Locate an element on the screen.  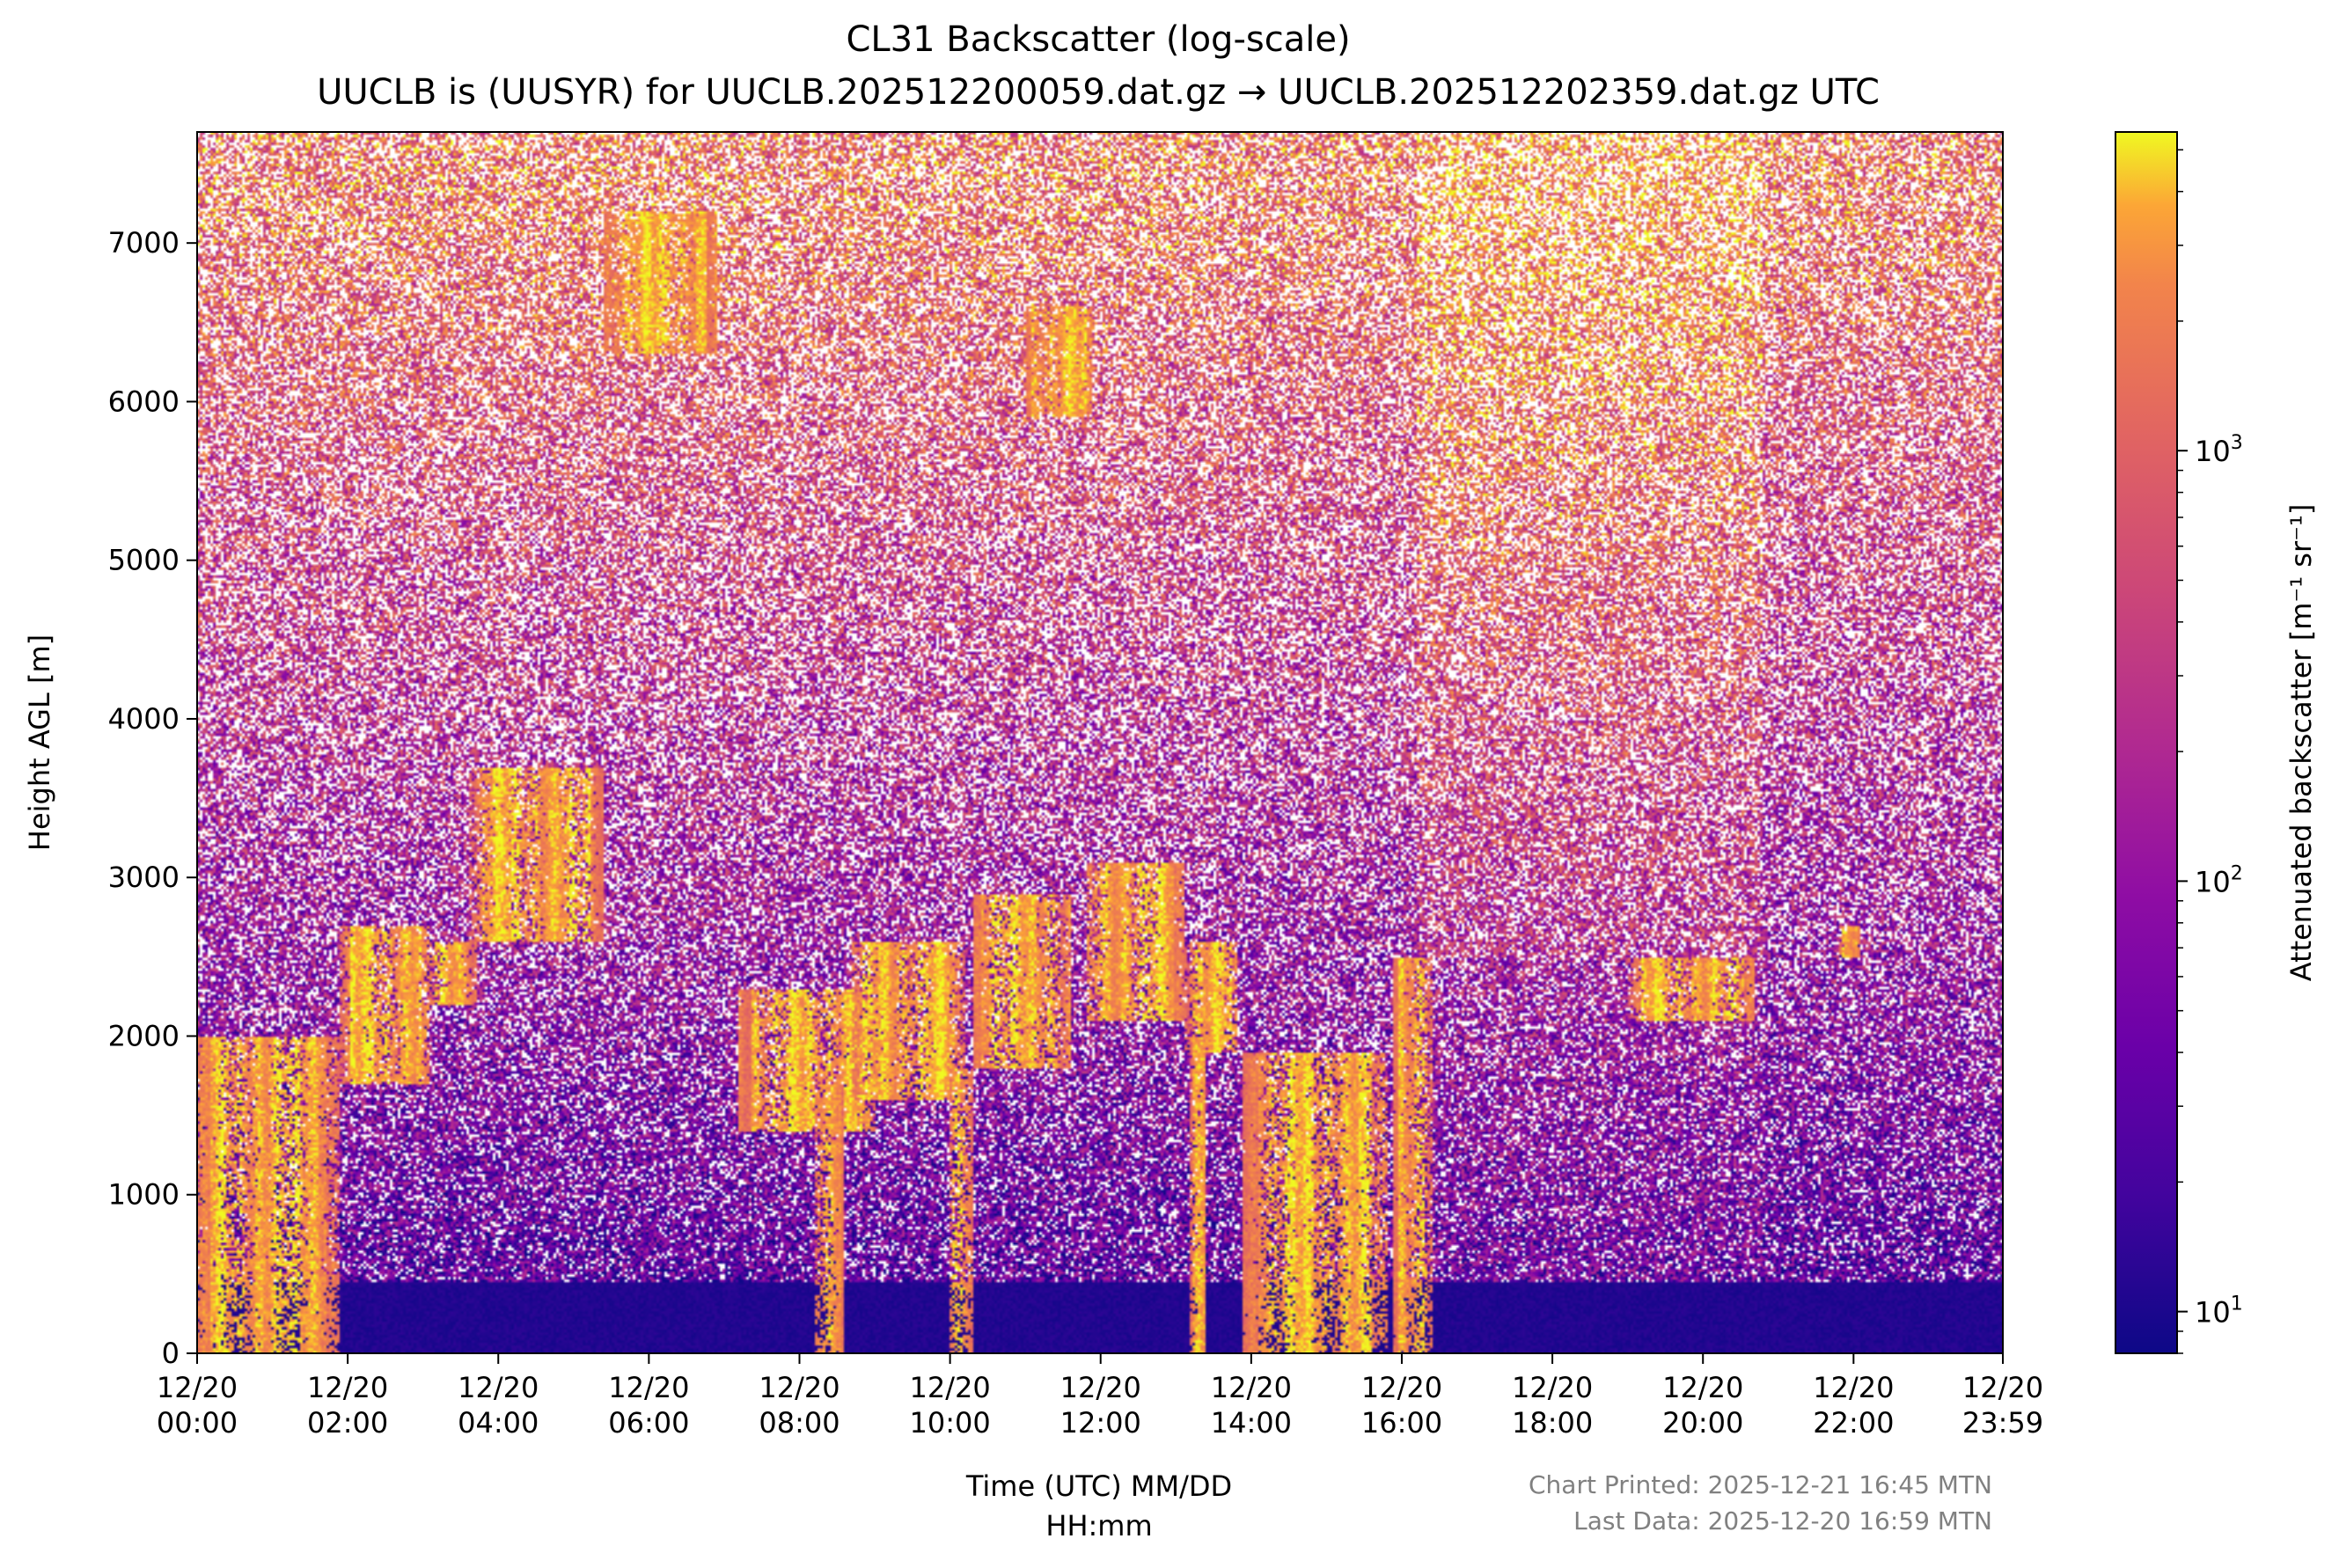
x-tick-time: 20:00 is located at coordinates (1702, 1423).